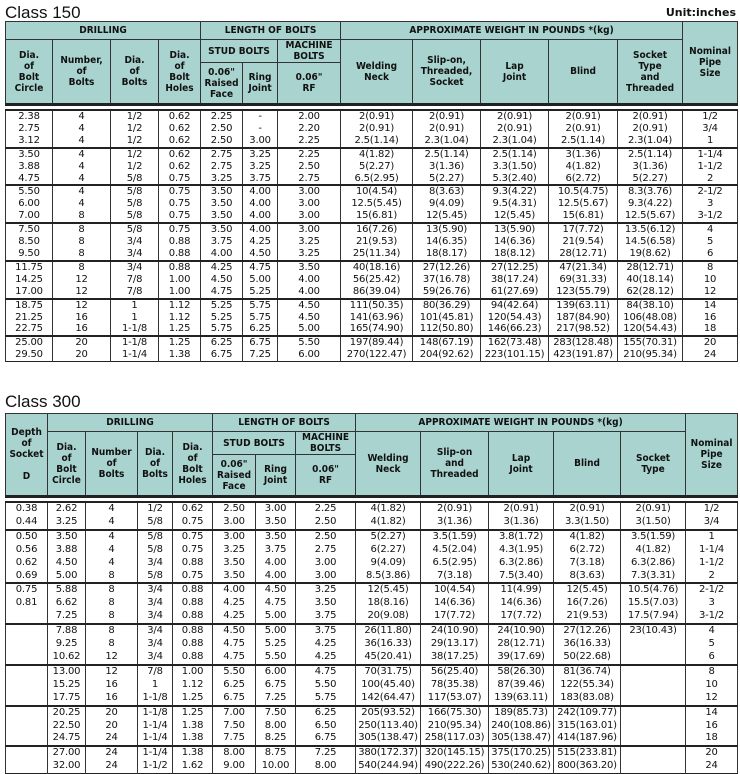 The image size is (740, 774). I want to click on table-cell: 8.00, so click(326, 767).